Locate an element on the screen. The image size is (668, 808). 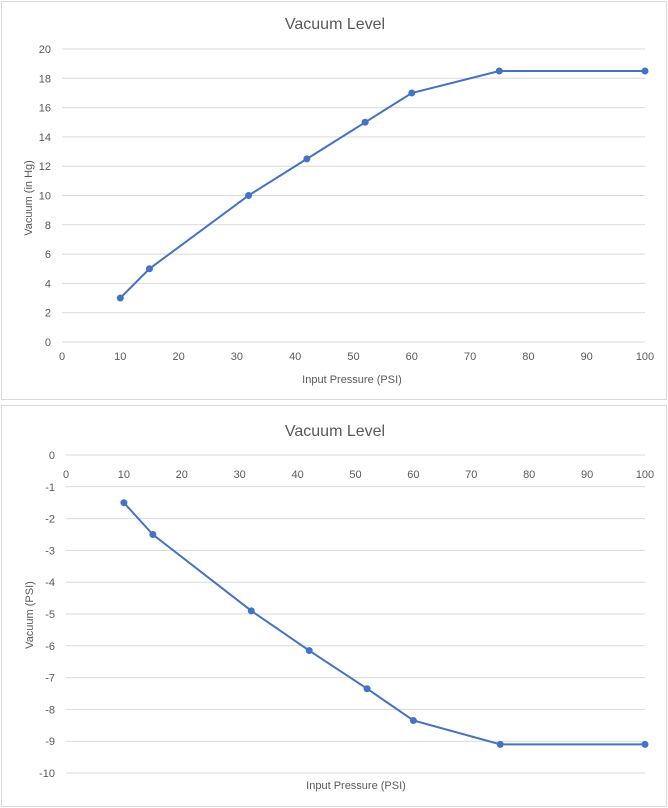
y-tick-label: -10 is located at coordinates (47, 774).